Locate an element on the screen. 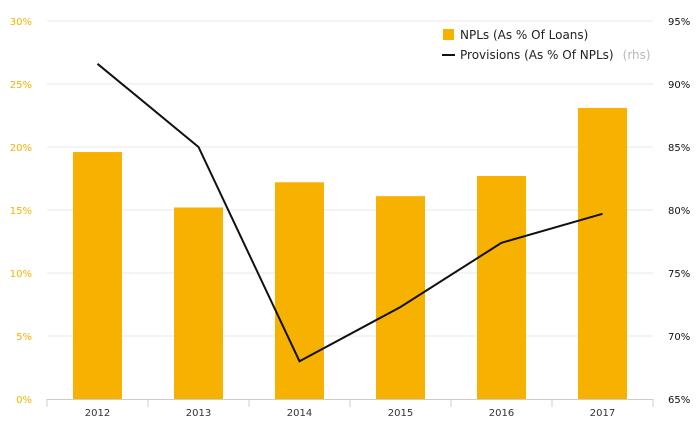 Image resolution: width=700 pixels, height=433 pixels. right-tick-label: 65% is located at coordinates (679, 400).